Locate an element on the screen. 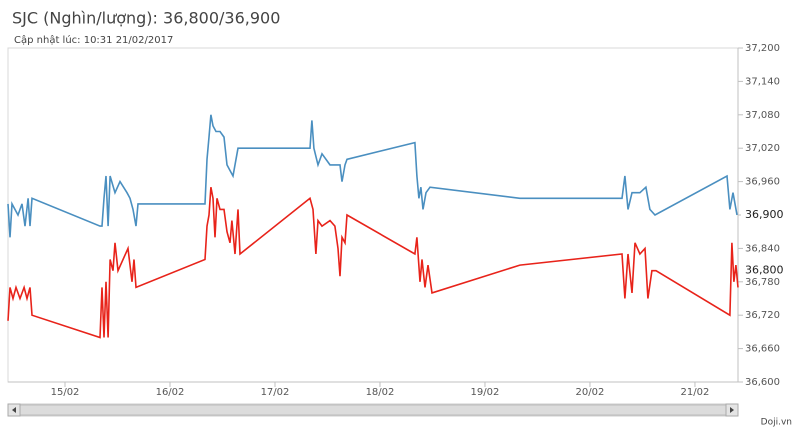 Image resolution: width=800 pixels, height=430 pixels. y-tick-label: 37,020 is located at coordinates (762, 148).